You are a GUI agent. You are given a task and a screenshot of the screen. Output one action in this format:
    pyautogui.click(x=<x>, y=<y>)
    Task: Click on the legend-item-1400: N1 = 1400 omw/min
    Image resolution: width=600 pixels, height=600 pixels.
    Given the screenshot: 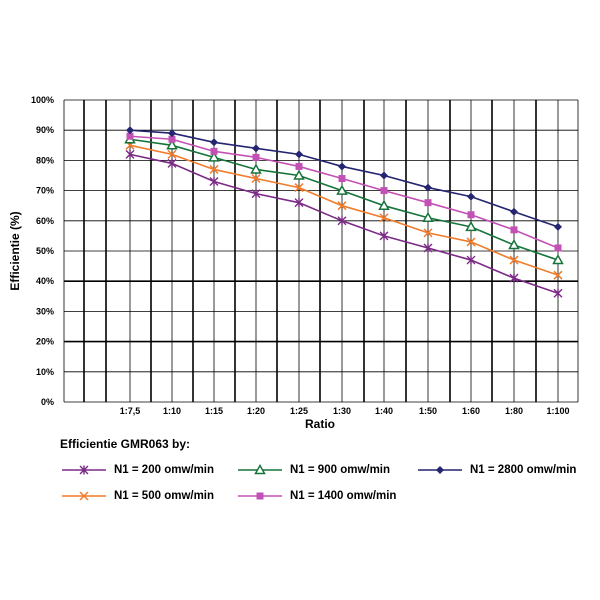 What is the action you would take?
    pyautogui.click(x=316, y=496)
    